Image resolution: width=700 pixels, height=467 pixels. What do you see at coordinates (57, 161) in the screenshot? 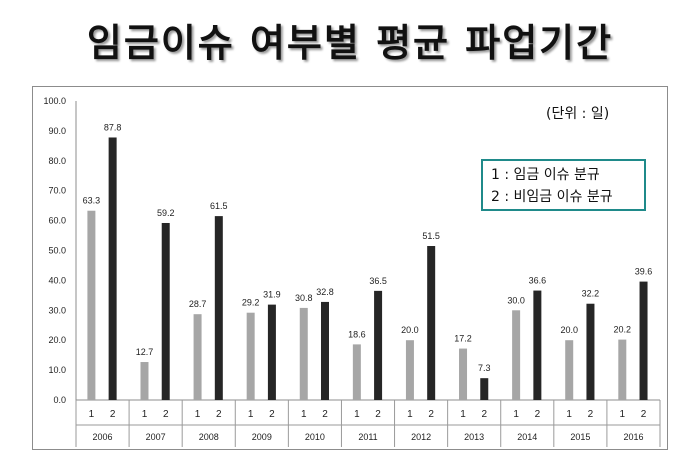
I see `y-tick-label: 80.0` at bounding box center [57, 161].